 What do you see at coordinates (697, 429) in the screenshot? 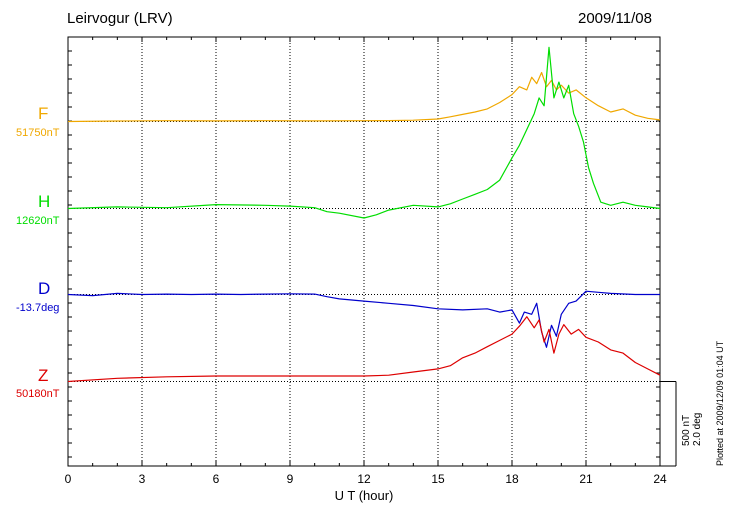
I see `scale-bar-deg: 2.0 deg` at bounding box center [697, 429].